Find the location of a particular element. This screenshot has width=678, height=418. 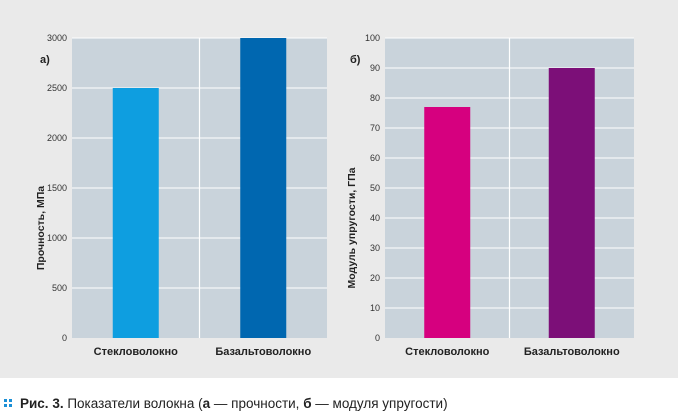

caption-text-3: — модуля упругости) is located at coordinates (379, 403).